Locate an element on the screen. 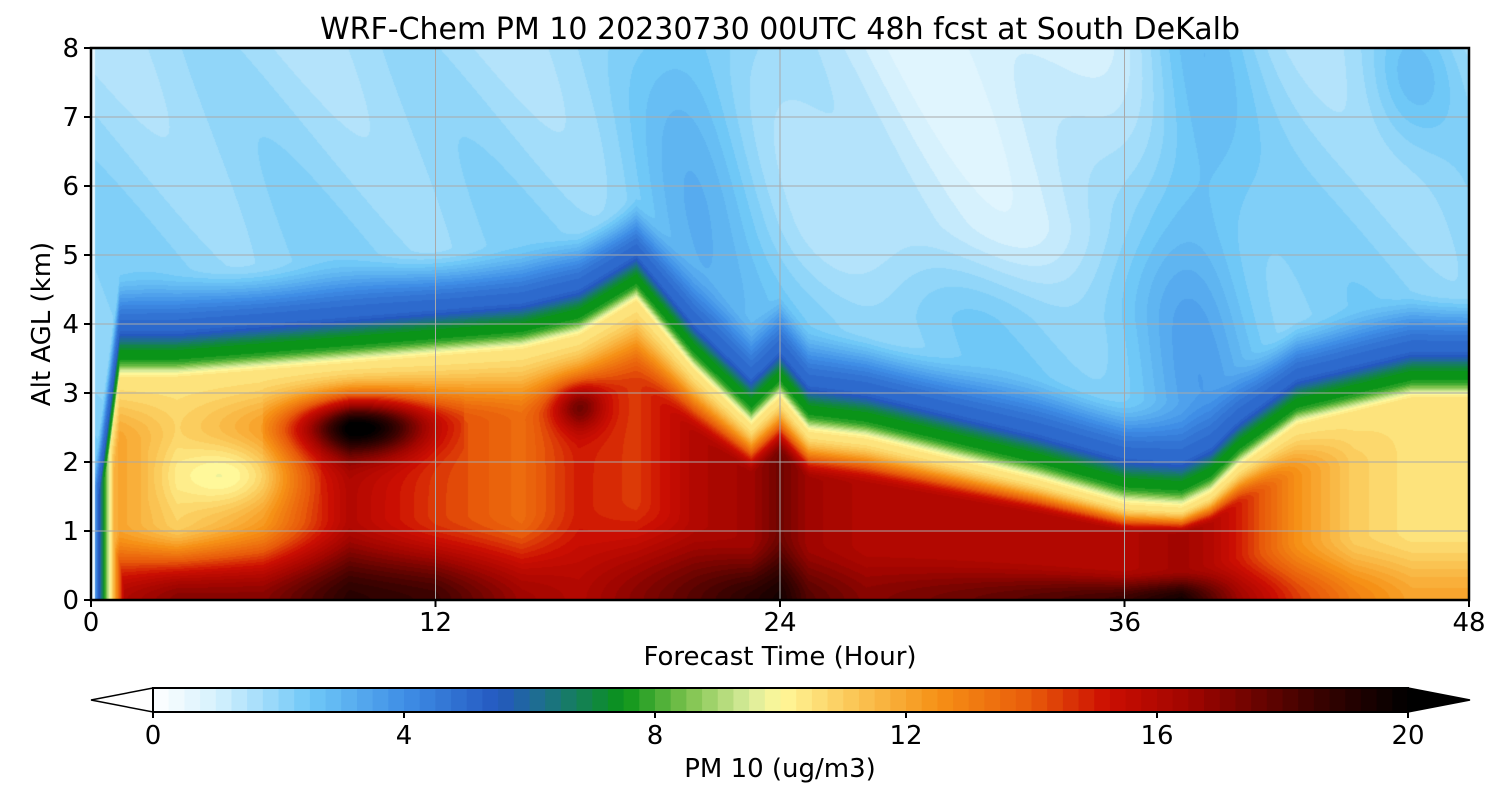 The image size is (1500, 804). y-tick-label: 0 is located at coordinates (70, 601).